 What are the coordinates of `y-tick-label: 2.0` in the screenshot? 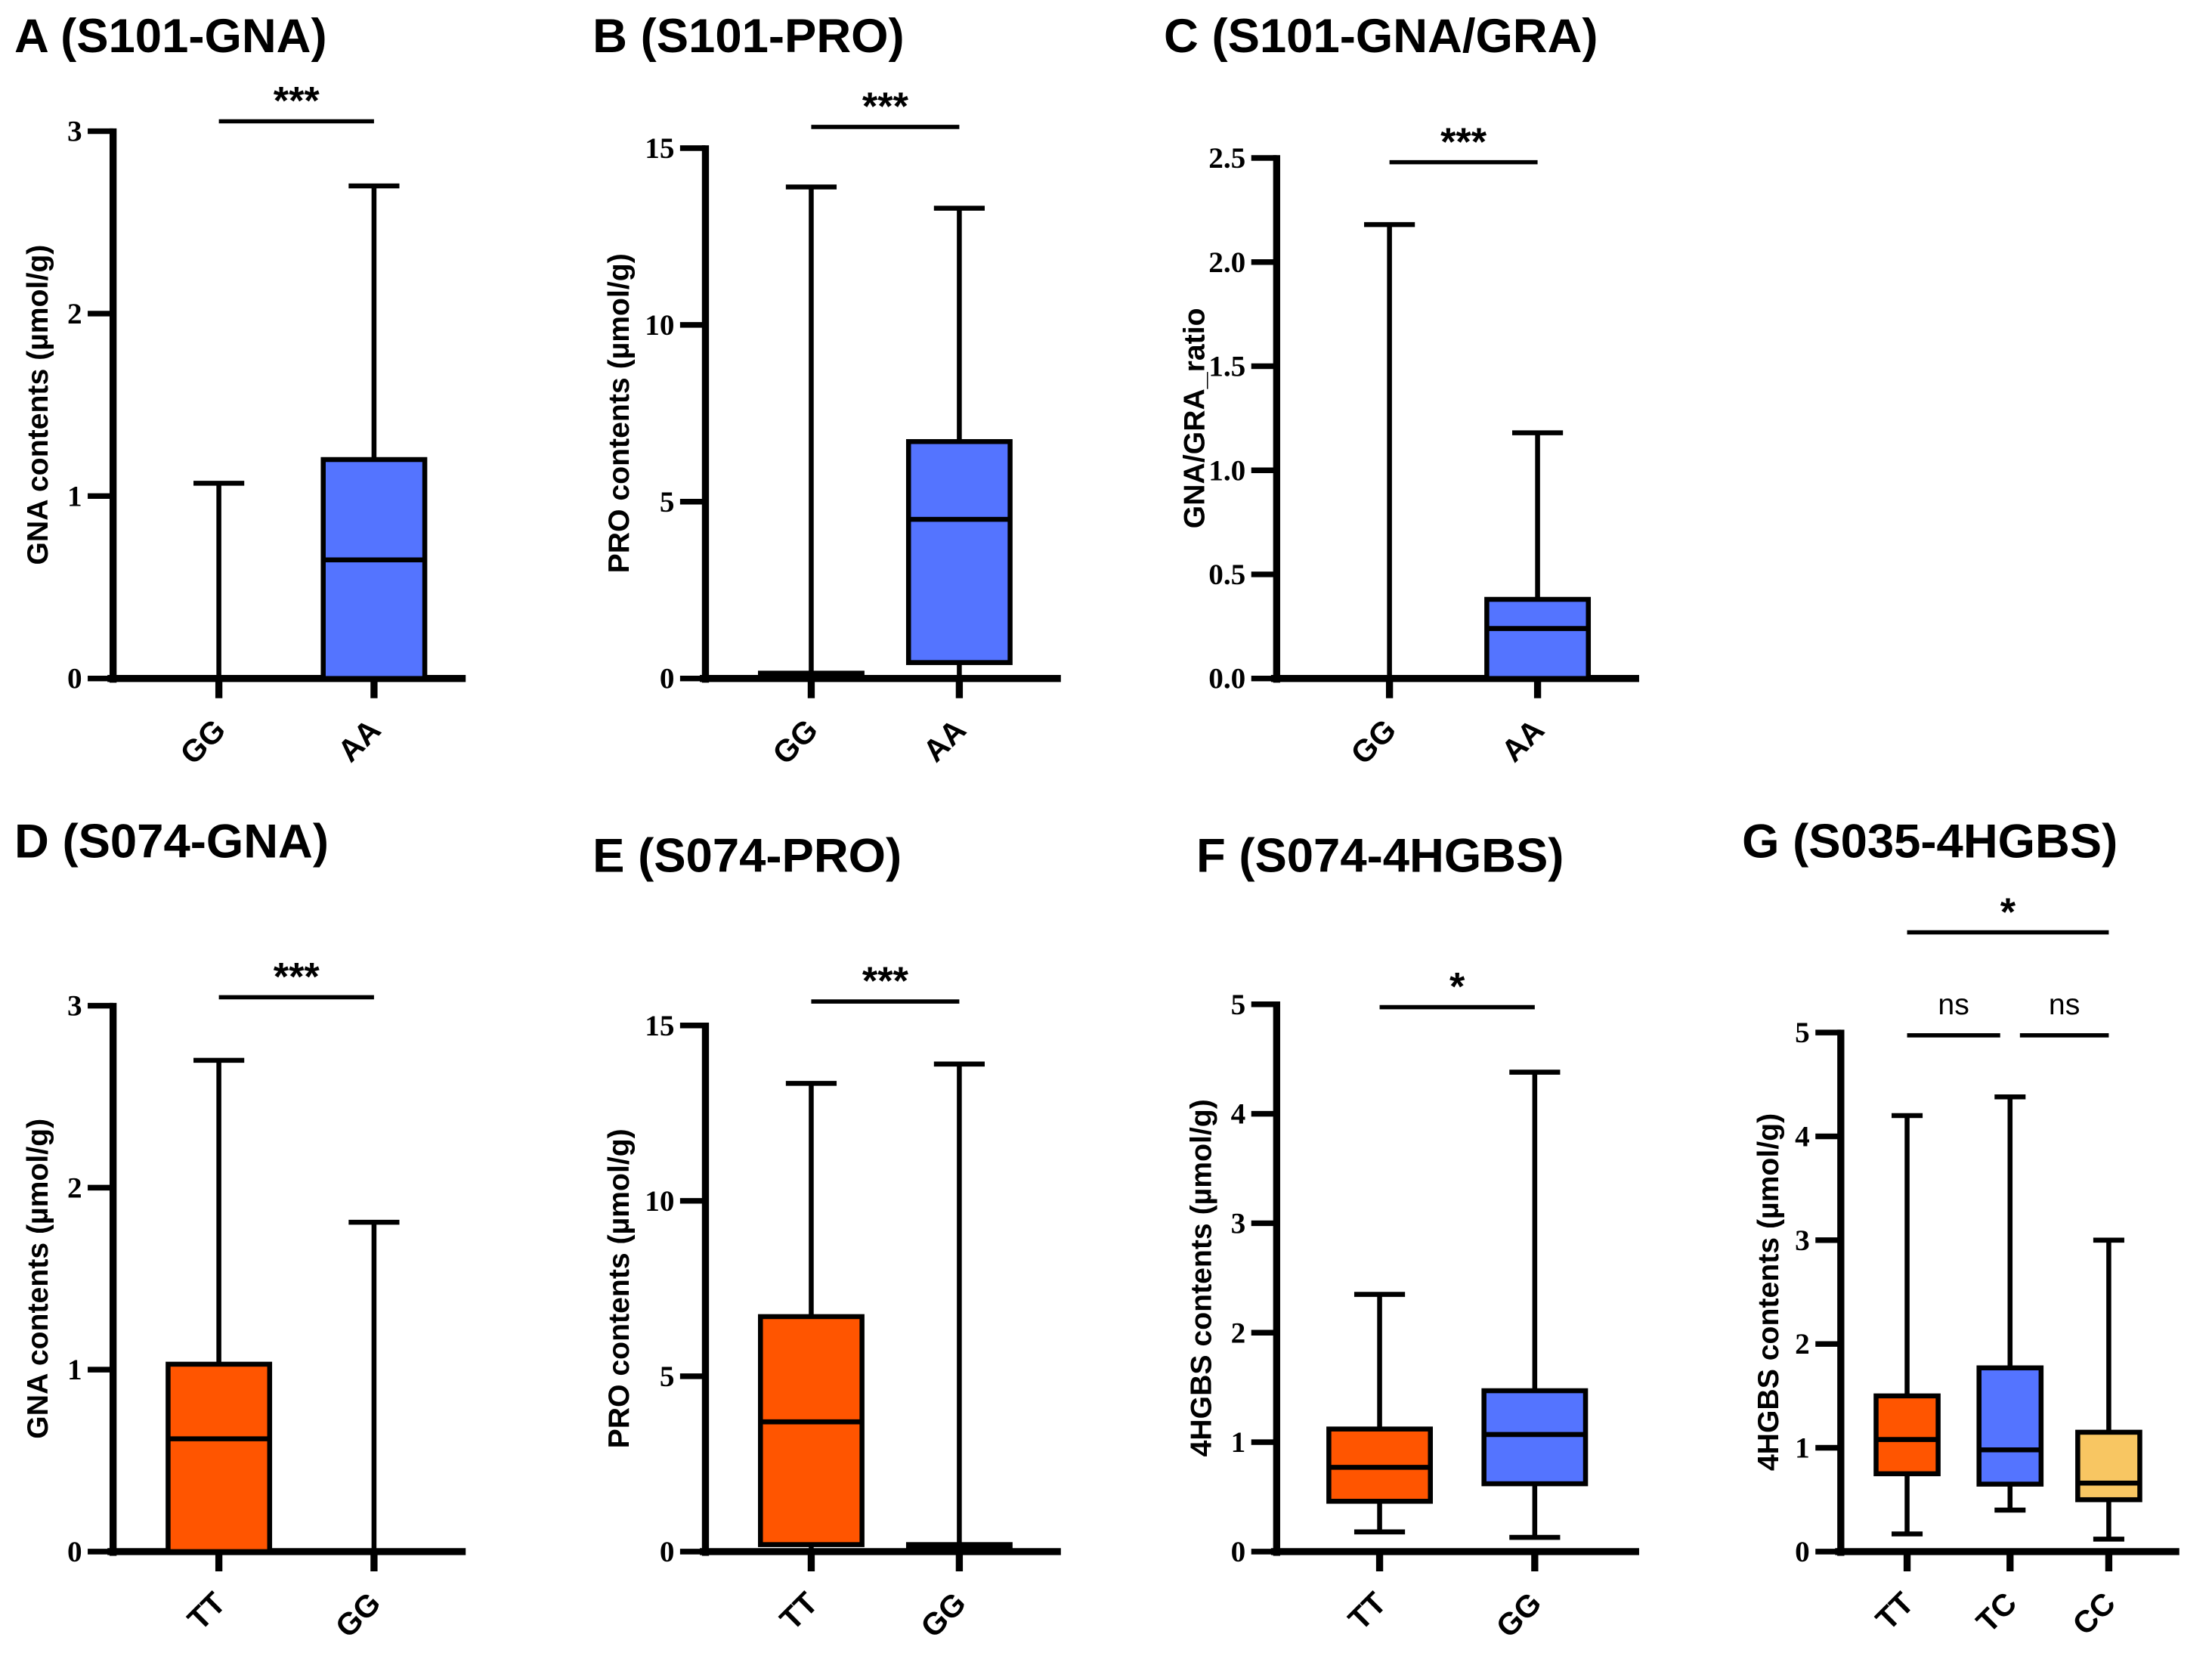 It's located at (1226, 262).